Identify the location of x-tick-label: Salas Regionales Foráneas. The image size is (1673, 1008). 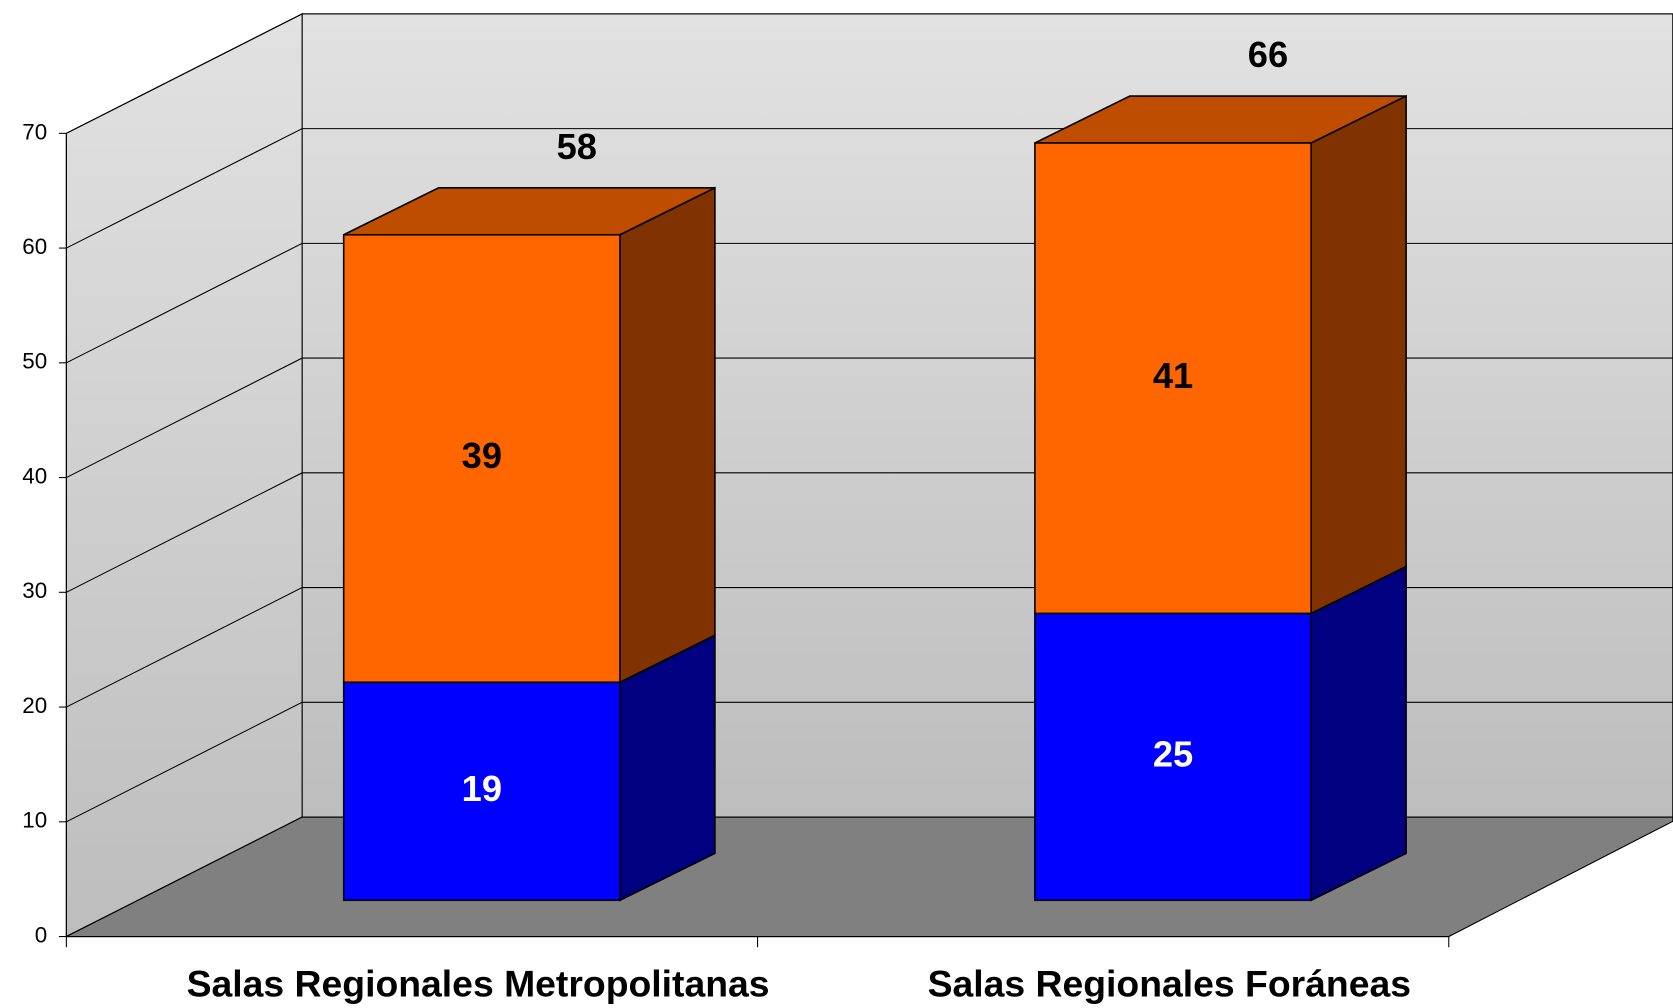
(1169, 984).